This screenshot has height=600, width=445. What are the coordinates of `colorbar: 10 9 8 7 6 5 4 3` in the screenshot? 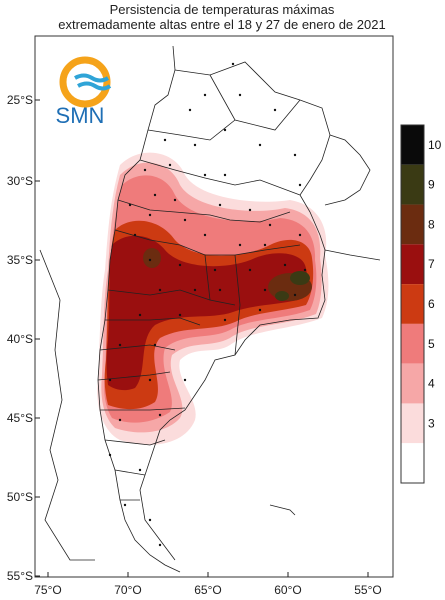 It's located at (421, 304).